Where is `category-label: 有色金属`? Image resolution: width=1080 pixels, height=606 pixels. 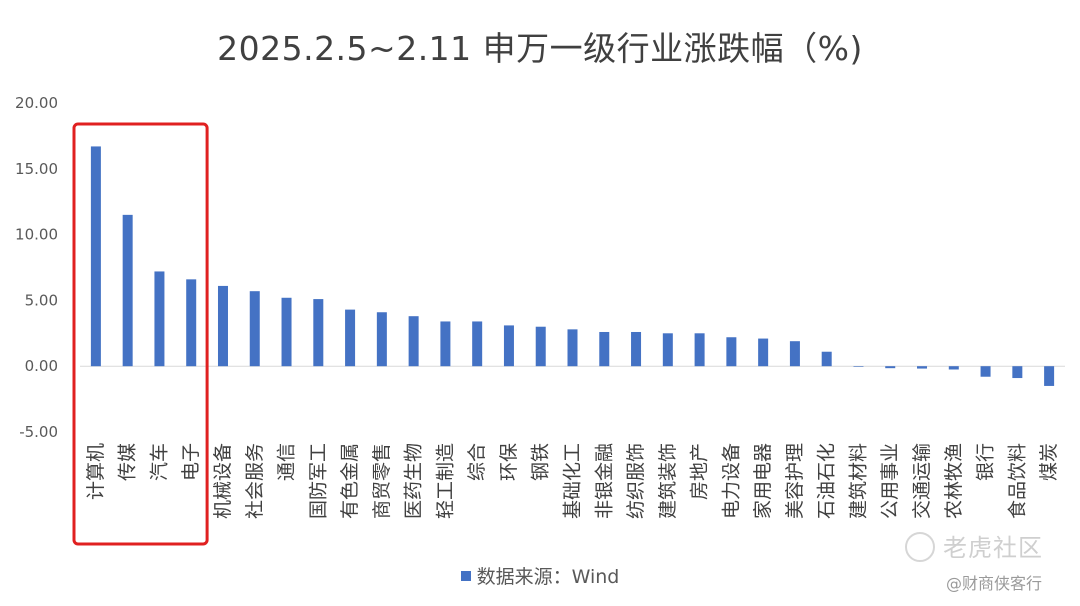 category-label: 有色金属 is located at coordinates (350, 481).